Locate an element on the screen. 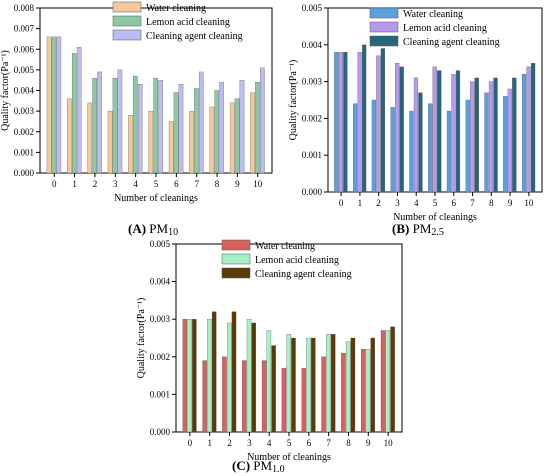  caption-a: (A) PM10 is located at coordinates (153, 229).